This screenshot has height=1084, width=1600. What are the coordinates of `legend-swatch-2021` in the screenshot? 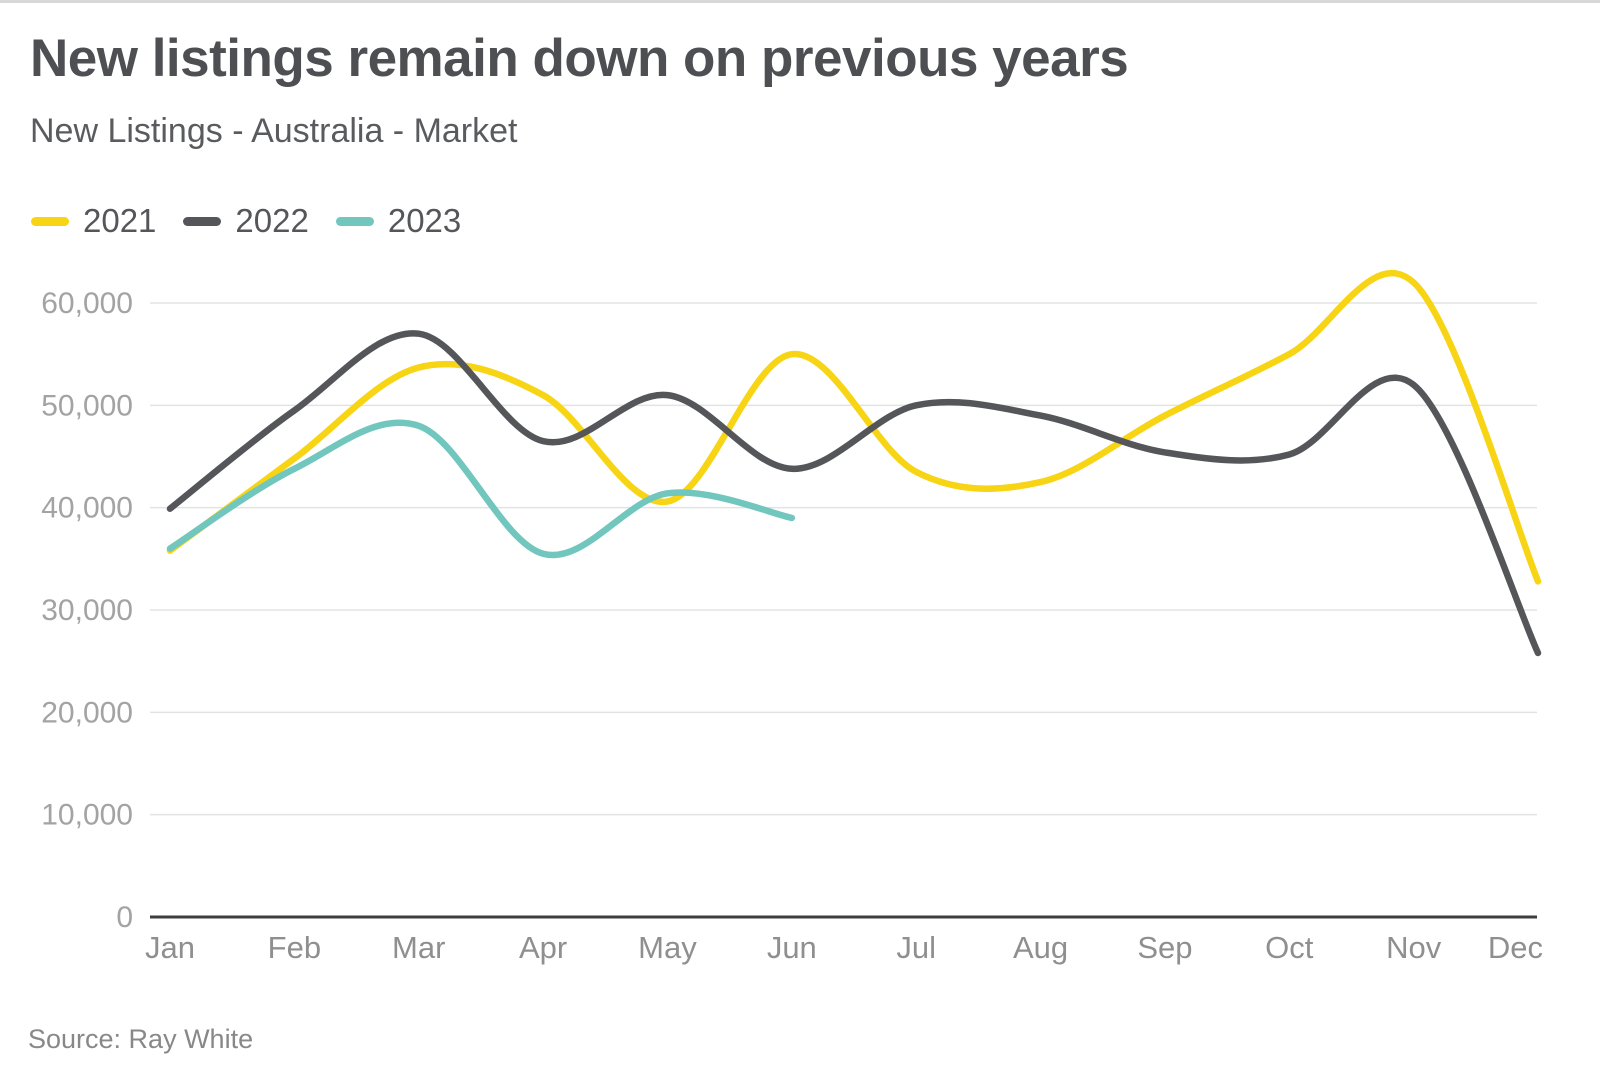 It's located at (50, 221).